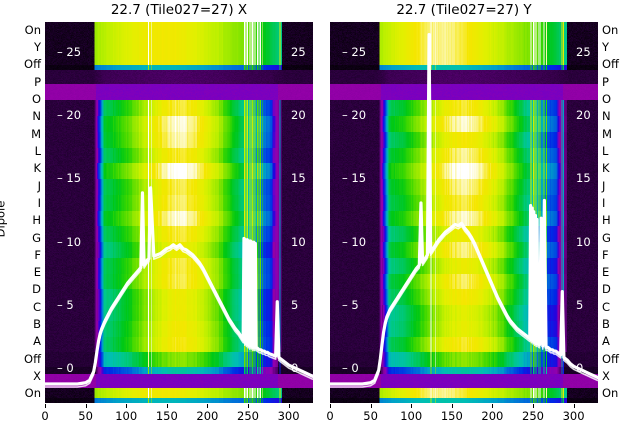 This screenshot has height=440, width=640. Describe the element at coordinates (606, 376) in the screenshot. I see `category-tick-right-20: X` at that location.